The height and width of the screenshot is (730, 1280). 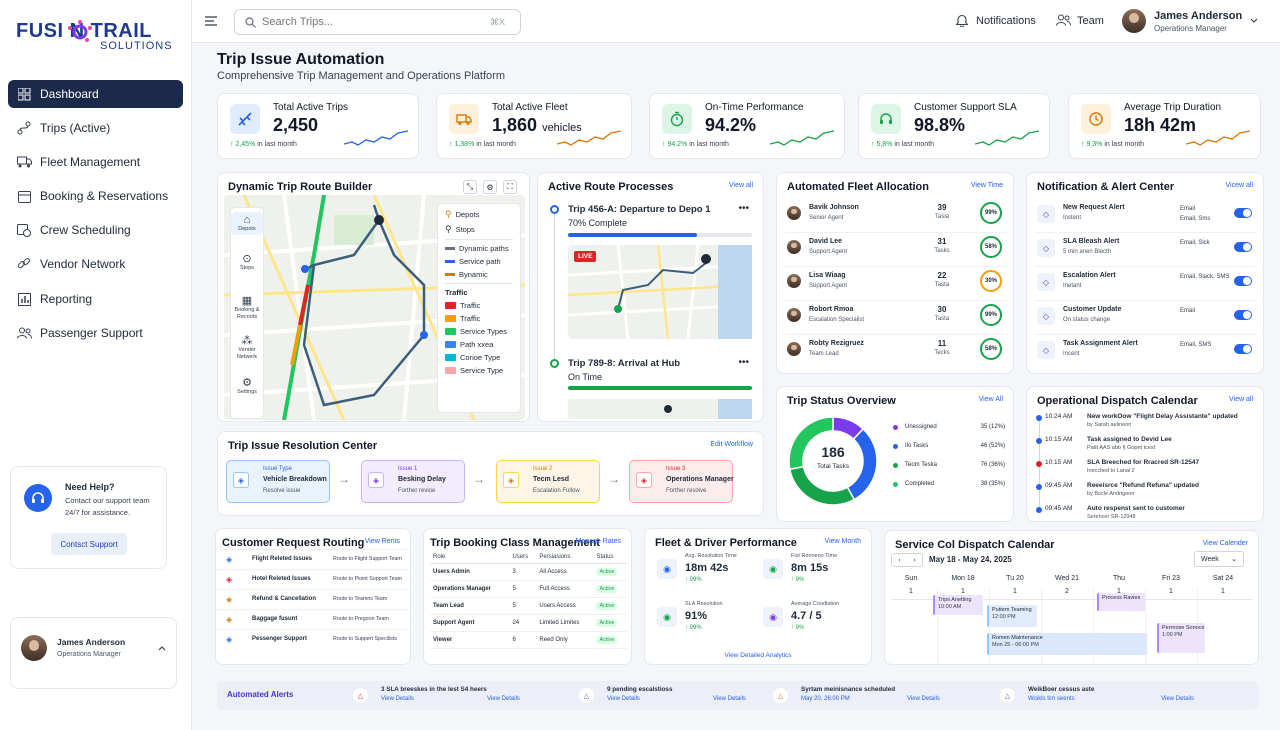 What do you see at coordinates (211, 21) in the screenshot?
I see `menu-icon` at bounding box center [211, 21].